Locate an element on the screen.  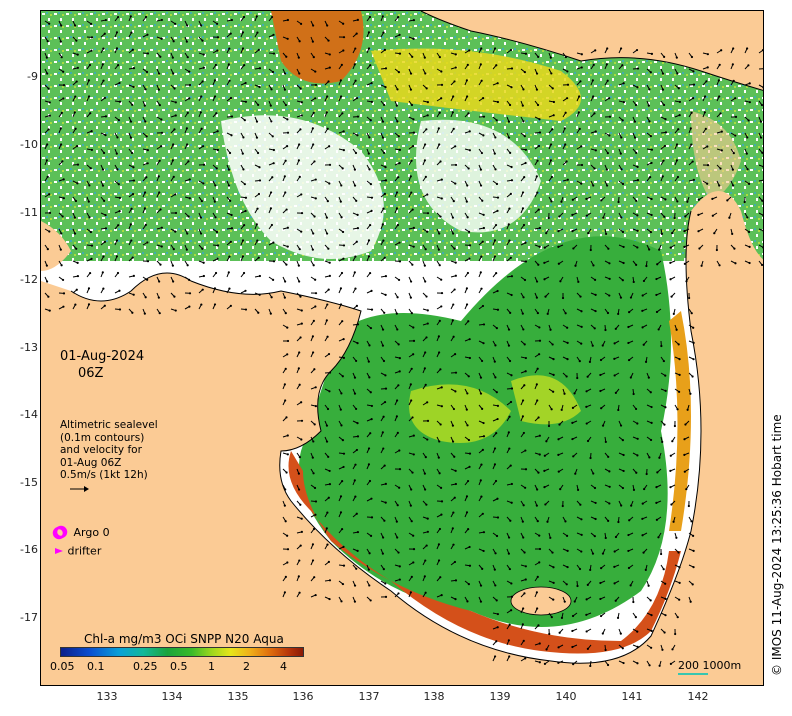
x-tick-label: 137 is located at coordinates (369, 696).